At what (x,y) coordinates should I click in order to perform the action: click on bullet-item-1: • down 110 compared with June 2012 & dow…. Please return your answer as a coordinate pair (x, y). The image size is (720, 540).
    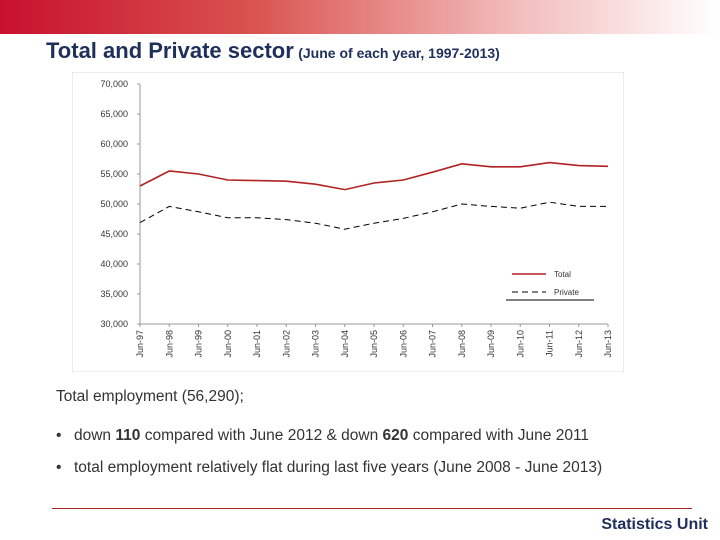
    Looking at the image, I should click on (376, 436).